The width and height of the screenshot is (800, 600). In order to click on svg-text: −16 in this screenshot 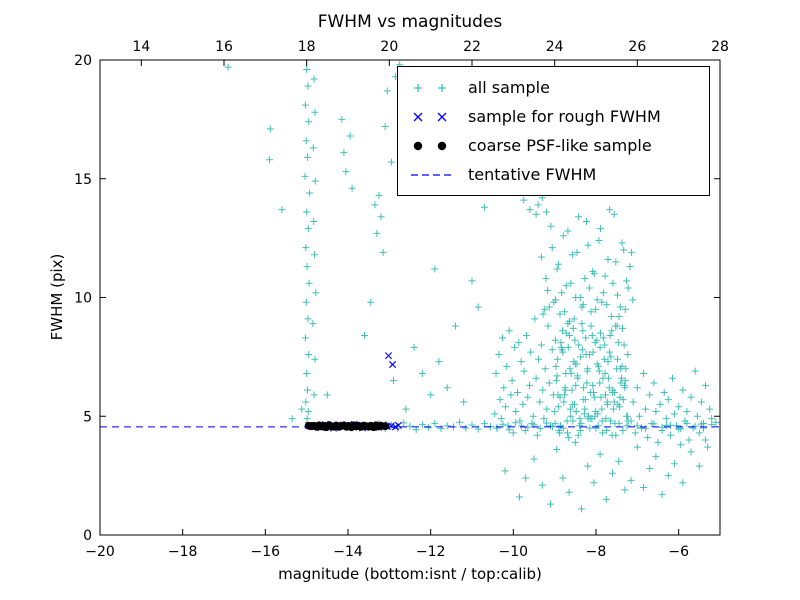, I will do `click(266, 552)`.